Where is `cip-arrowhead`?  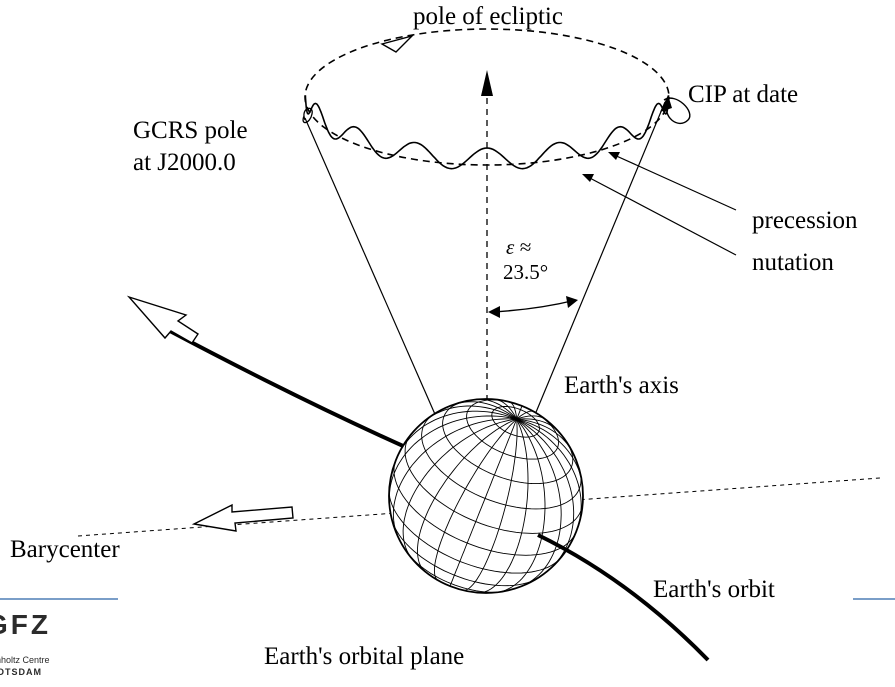 cip-arrowhead is located at coordinates (666, 103).